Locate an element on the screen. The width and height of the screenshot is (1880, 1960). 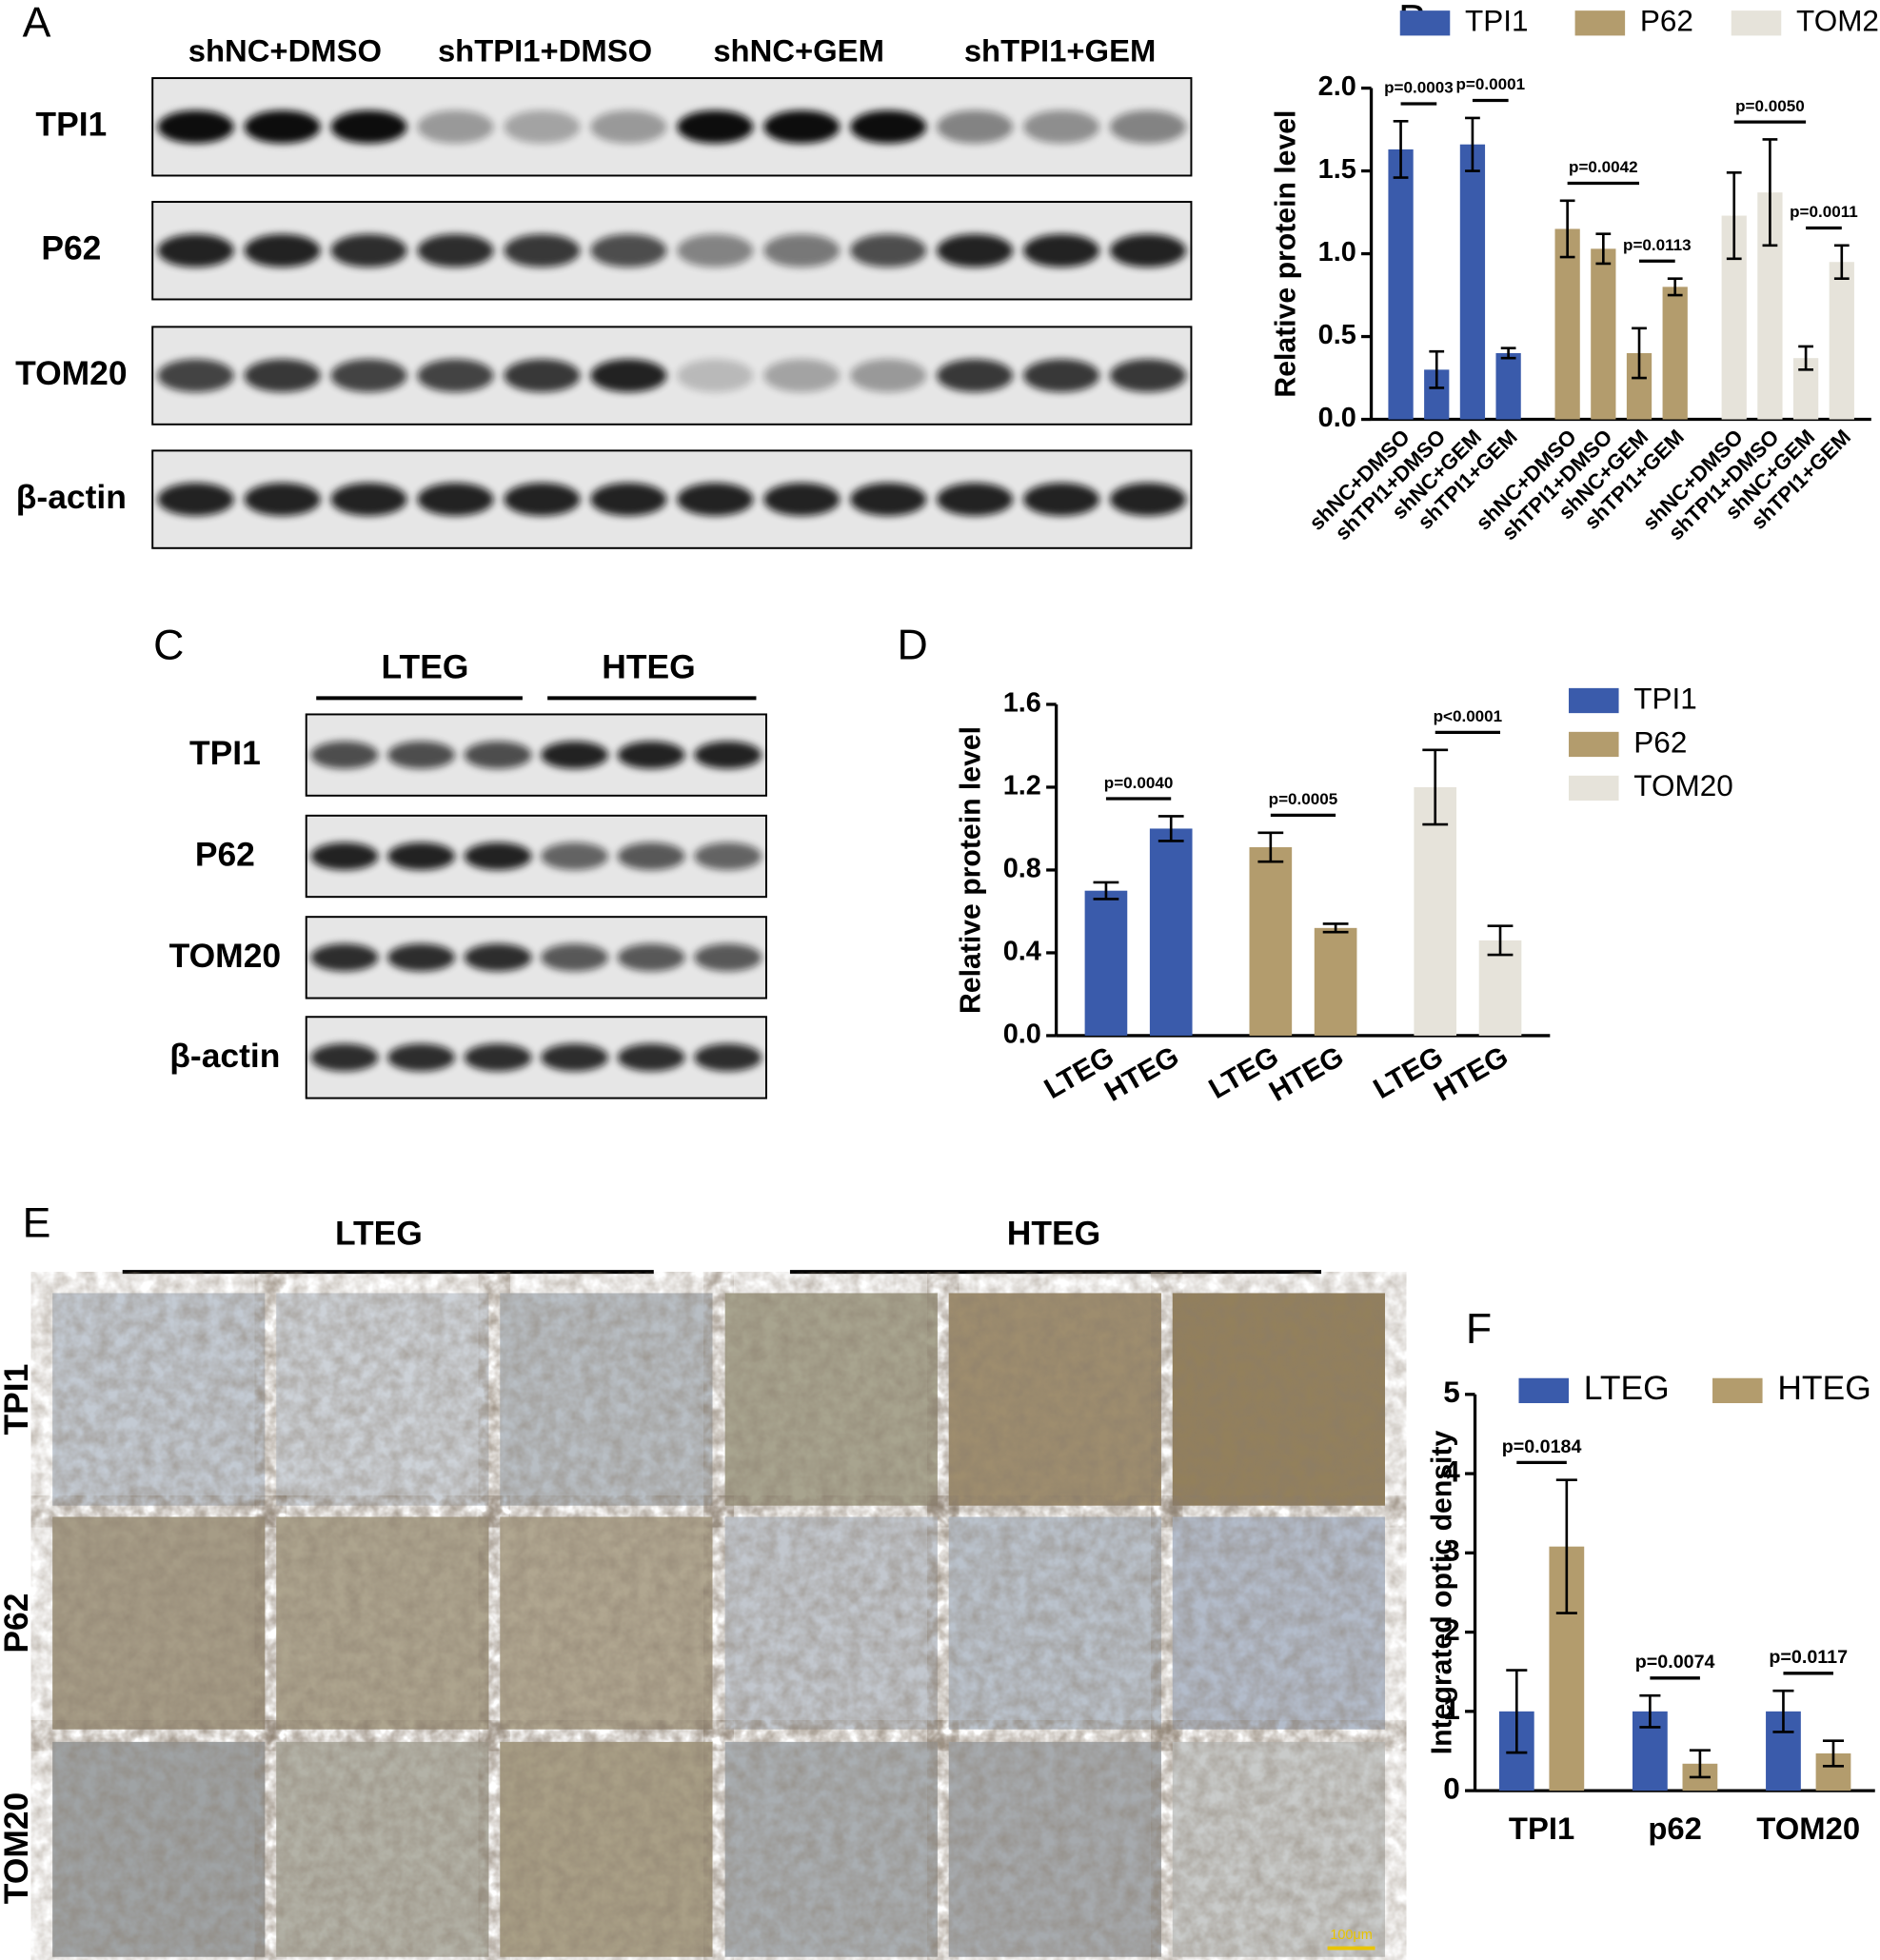
significance-label: p=0.0040 is located at coordinates (1139, 783).